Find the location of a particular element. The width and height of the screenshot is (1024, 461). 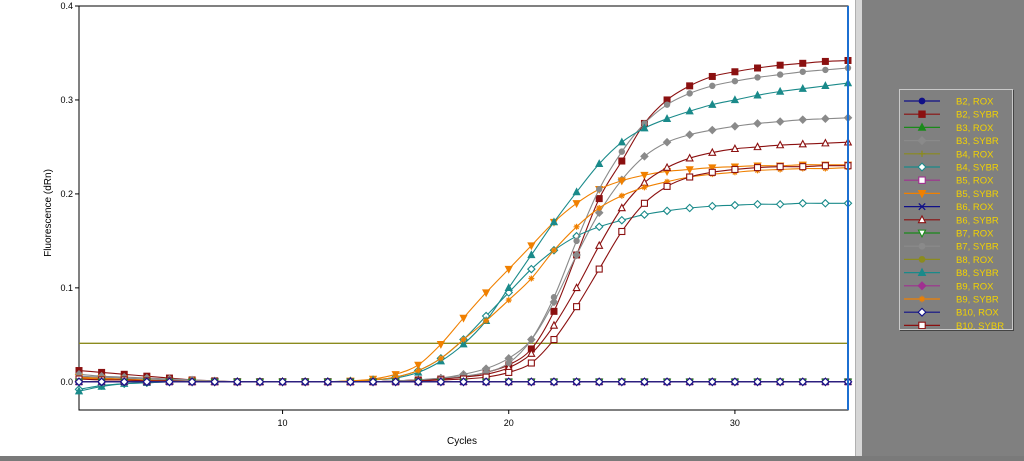

legend-label: B3, ROX is located at coordinates (975, 128).